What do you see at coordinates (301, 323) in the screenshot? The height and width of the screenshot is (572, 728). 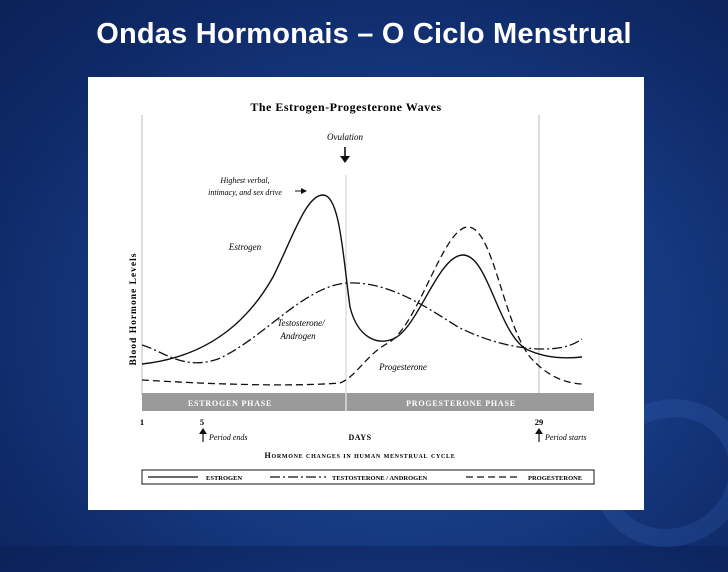 I see `testosterone-curve-label-line-1: Testosterone/` at bounding box center [301, 323].